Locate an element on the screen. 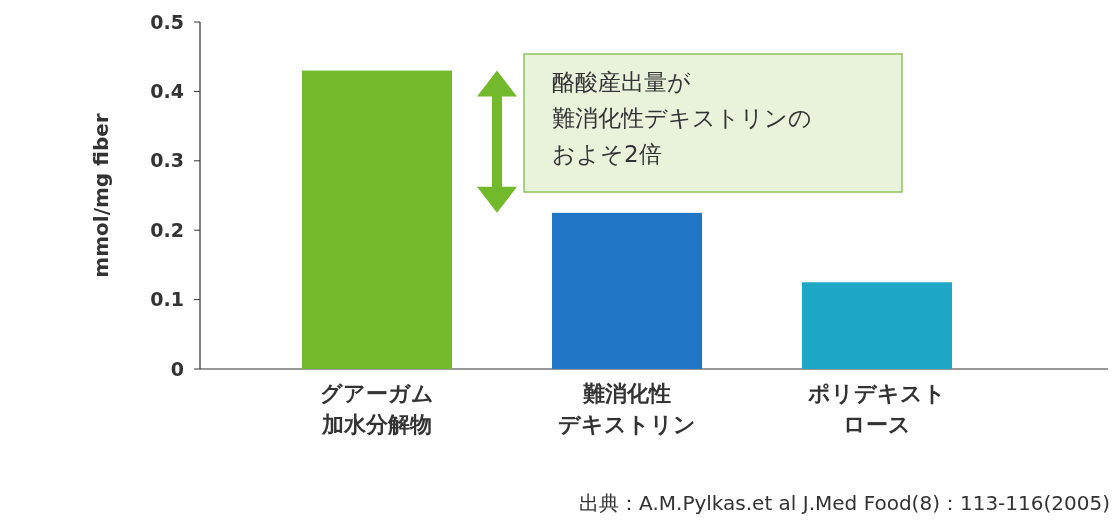 This screenshot has height=530, width=1120. y-tick-label: 0.3 is located at coordinates (167, 160).